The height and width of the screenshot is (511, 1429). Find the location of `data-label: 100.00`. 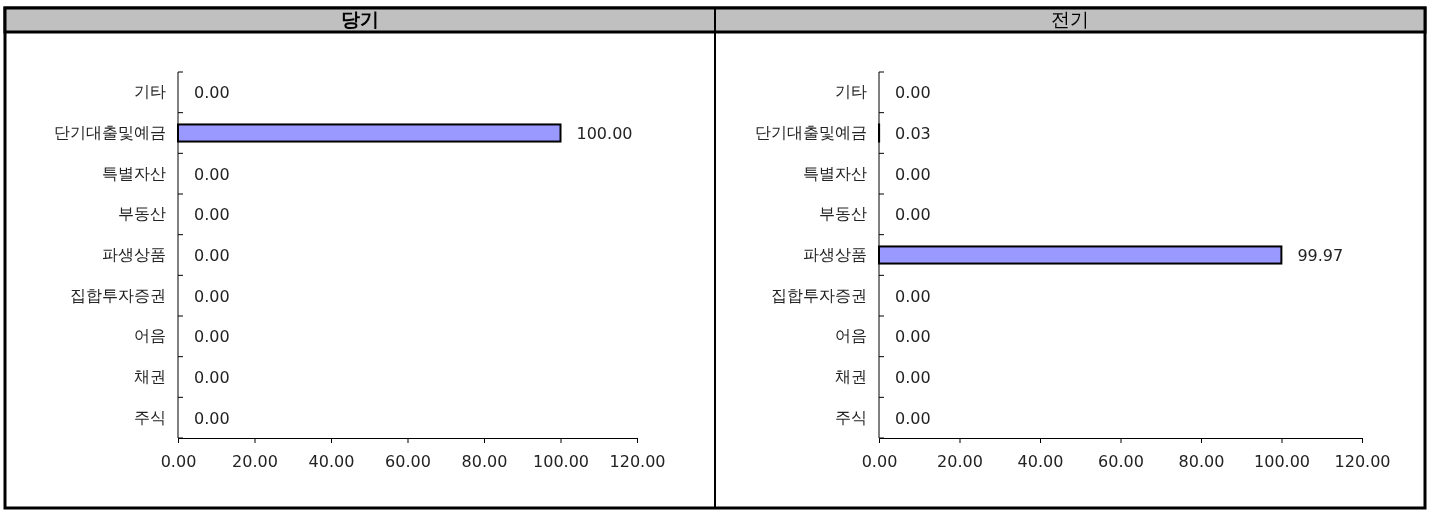

data-label: 100.00 is located at coordinates (604, 133).